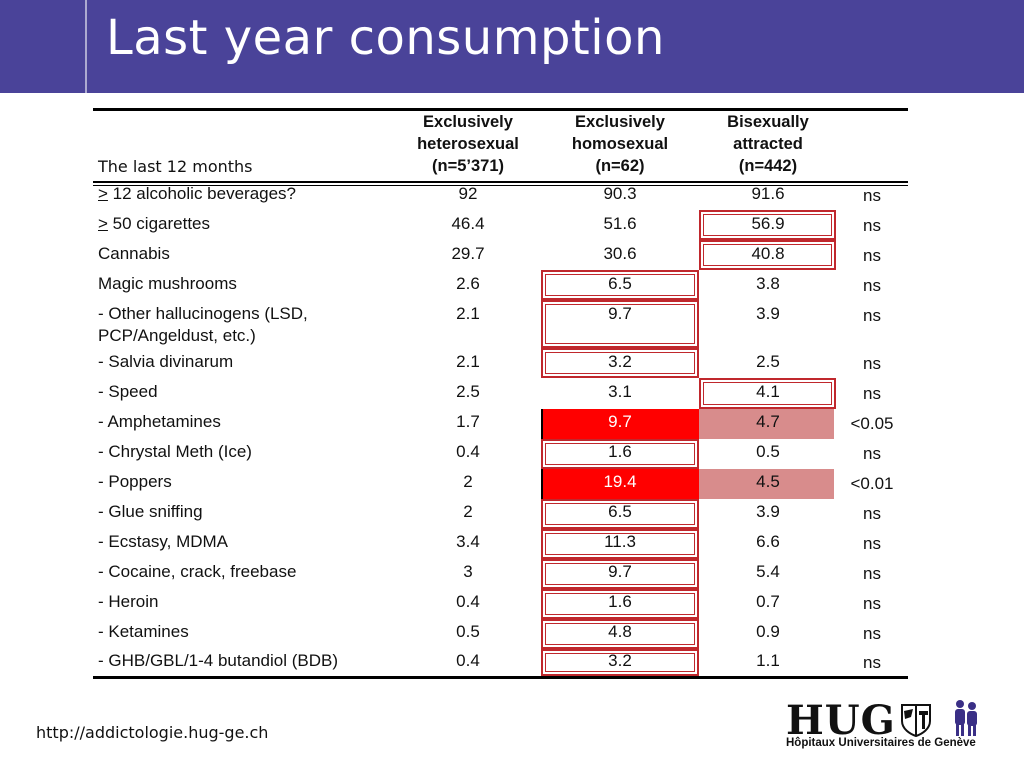  I want to click on box-hallucinogens-homosexual, so click(620, 324).